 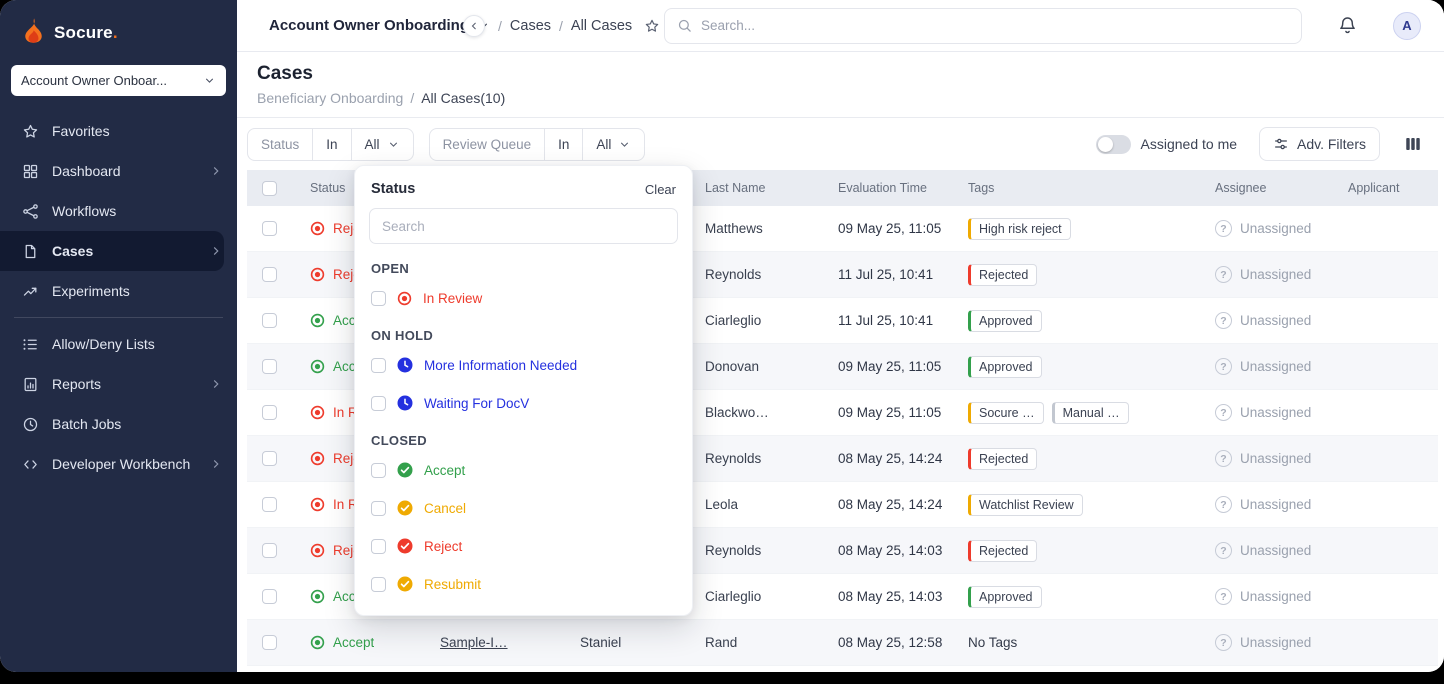 I want to click on status-option-cancel: Cancel, so click(x=523, y=508).